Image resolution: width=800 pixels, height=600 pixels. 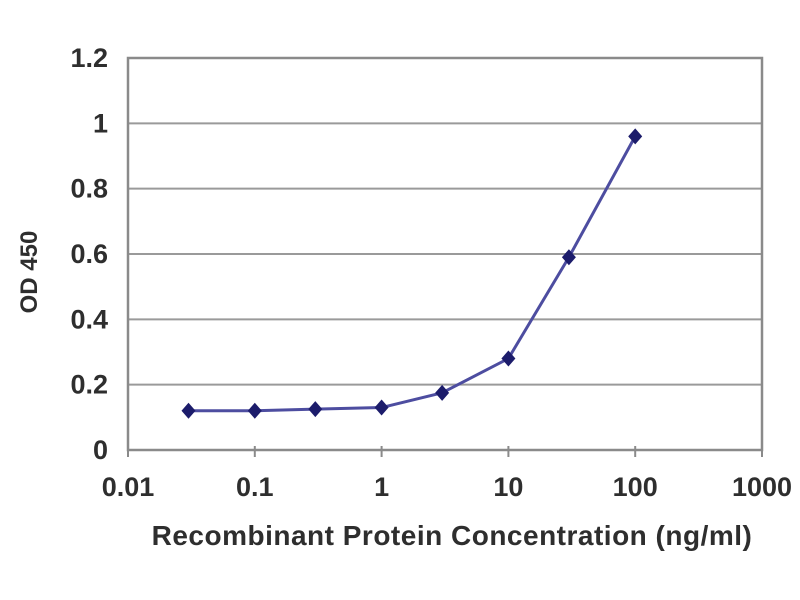 I want to click on y-tick-label: 0, so click(x=100, y=450).